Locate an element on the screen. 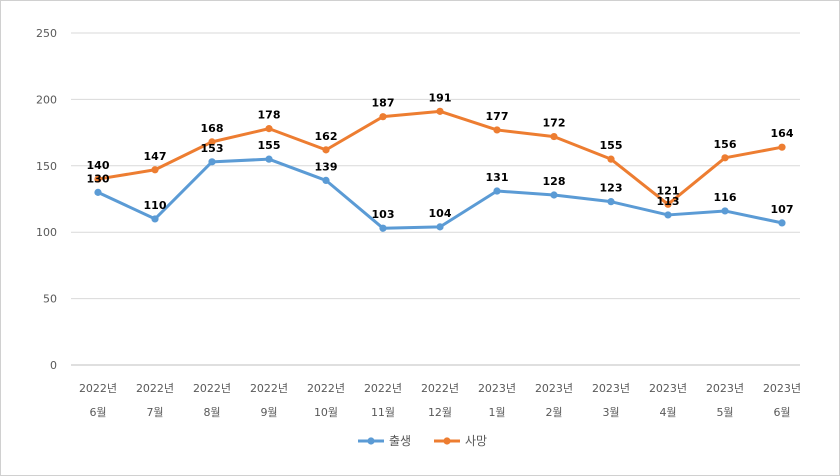 The image size is (840, 476). x-tick-label-month: 2월 is located at coordinates (553, 412).